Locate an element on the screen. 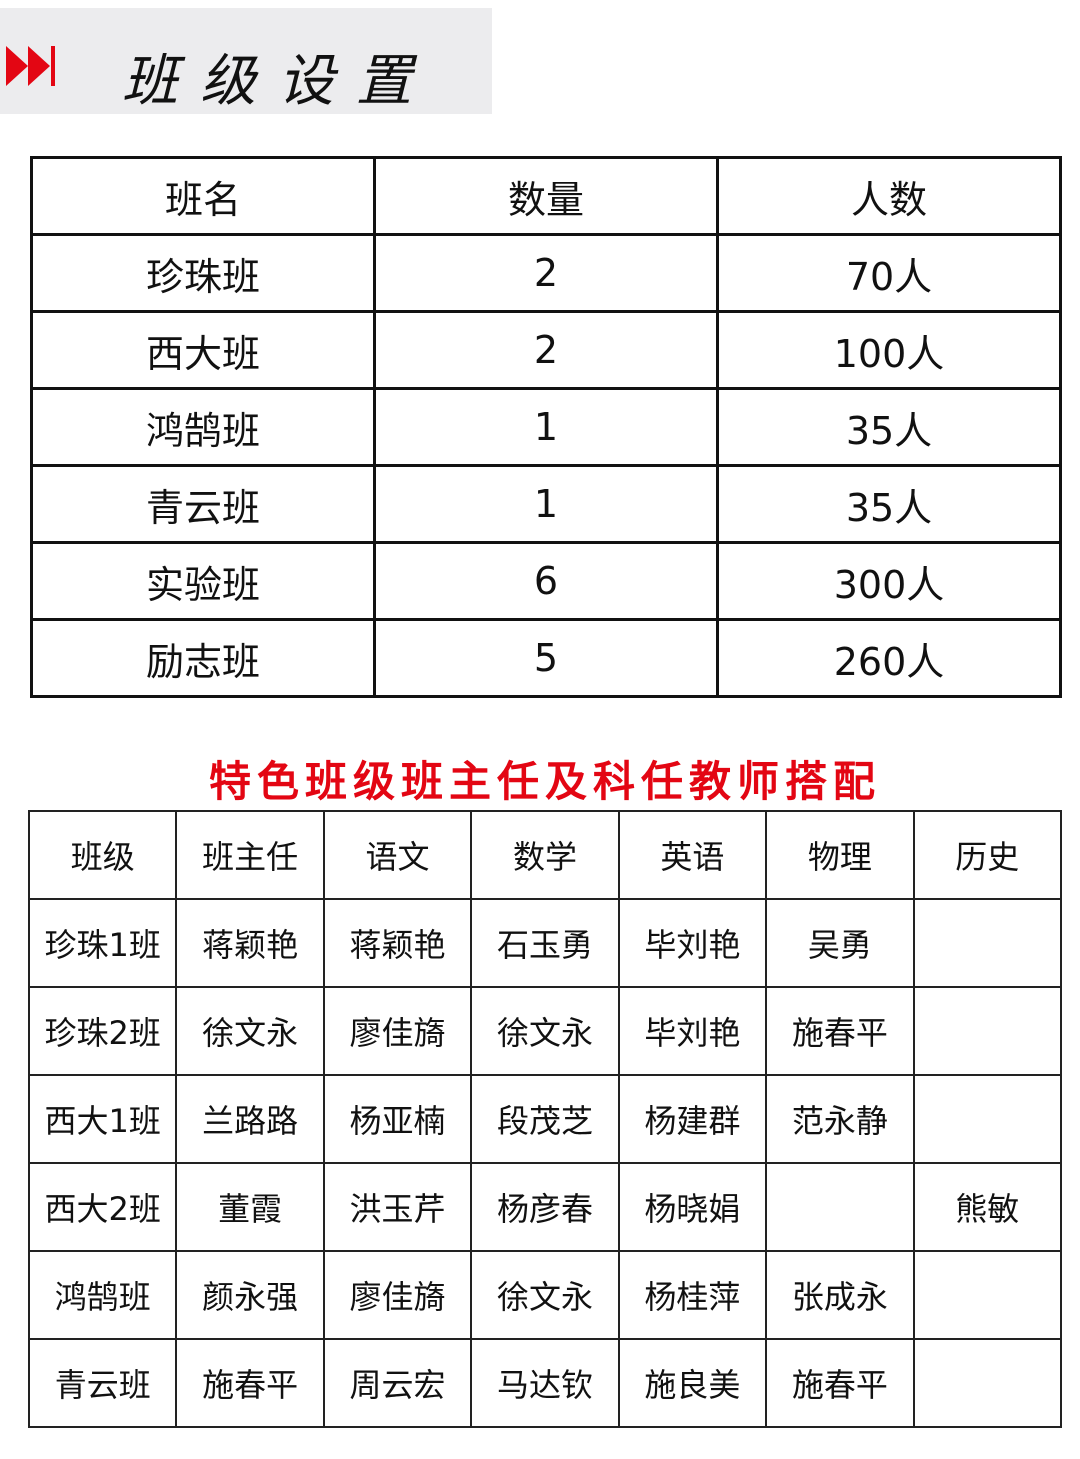  table-row: 西大2班 董霞 洪玉芹 杨彦春 杨晓娟 熊敏 is located at coordinates (545, 1207).